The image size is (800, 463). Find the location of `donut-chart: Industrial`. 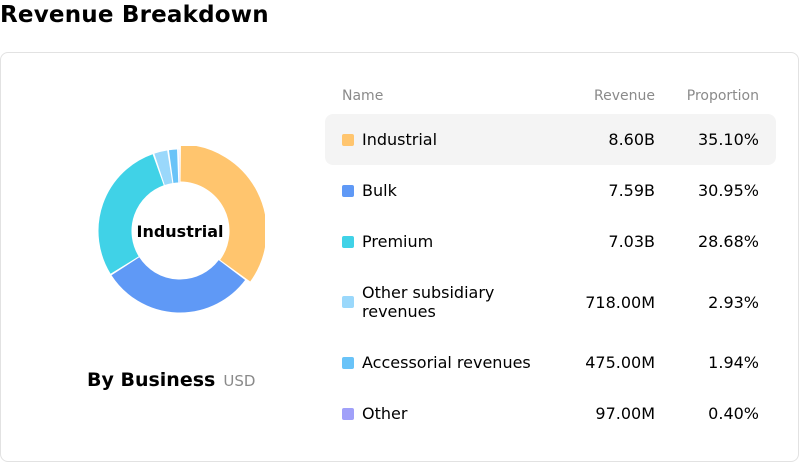

donut-chart: Industrial is located at coordinates (180, 231).